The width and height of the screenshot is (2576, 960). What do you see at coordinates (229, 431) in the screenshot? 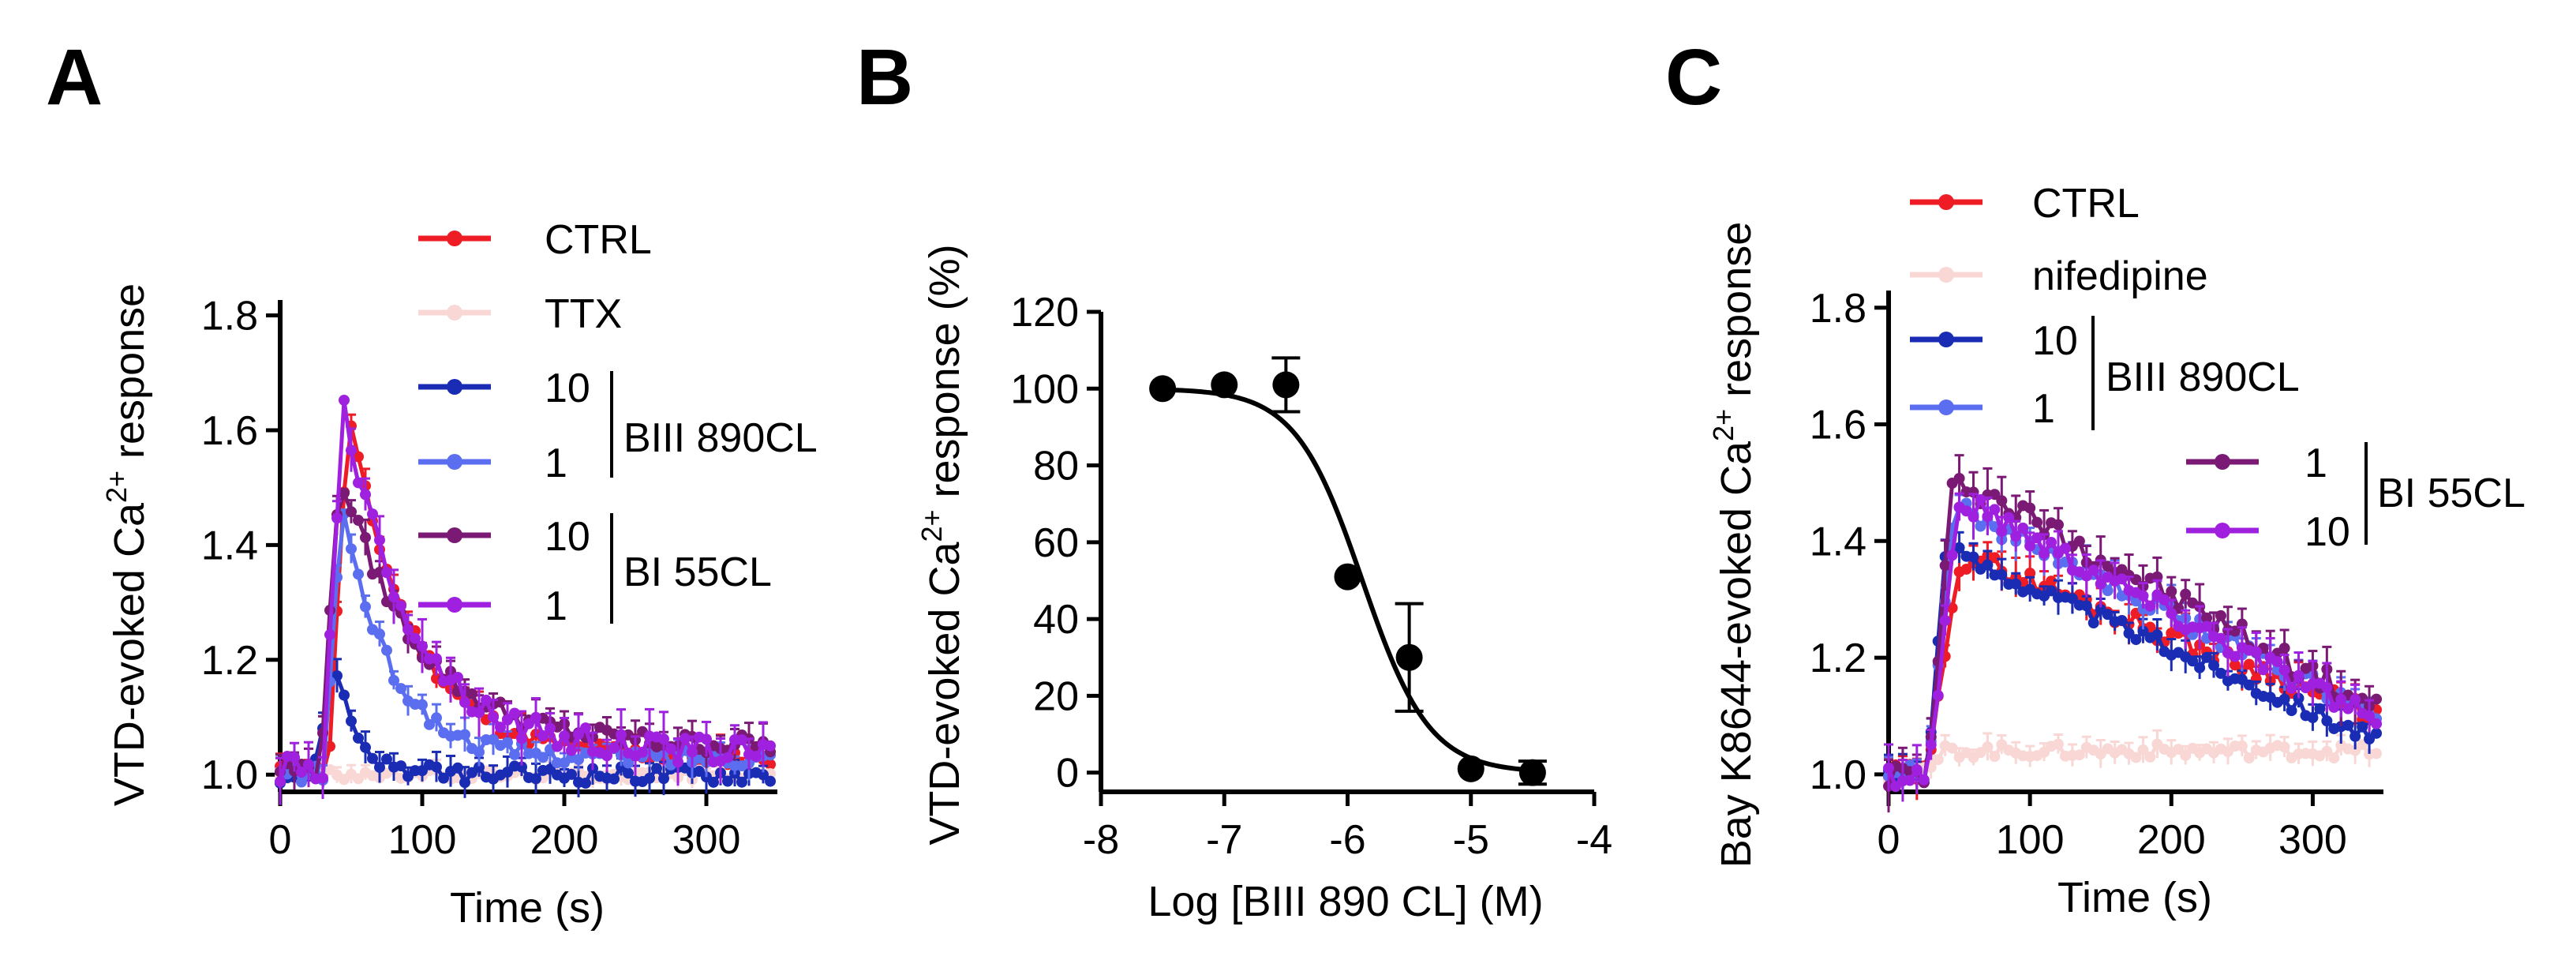
I see `y-tick-label: 1.6` at bounding box center [229, 431].